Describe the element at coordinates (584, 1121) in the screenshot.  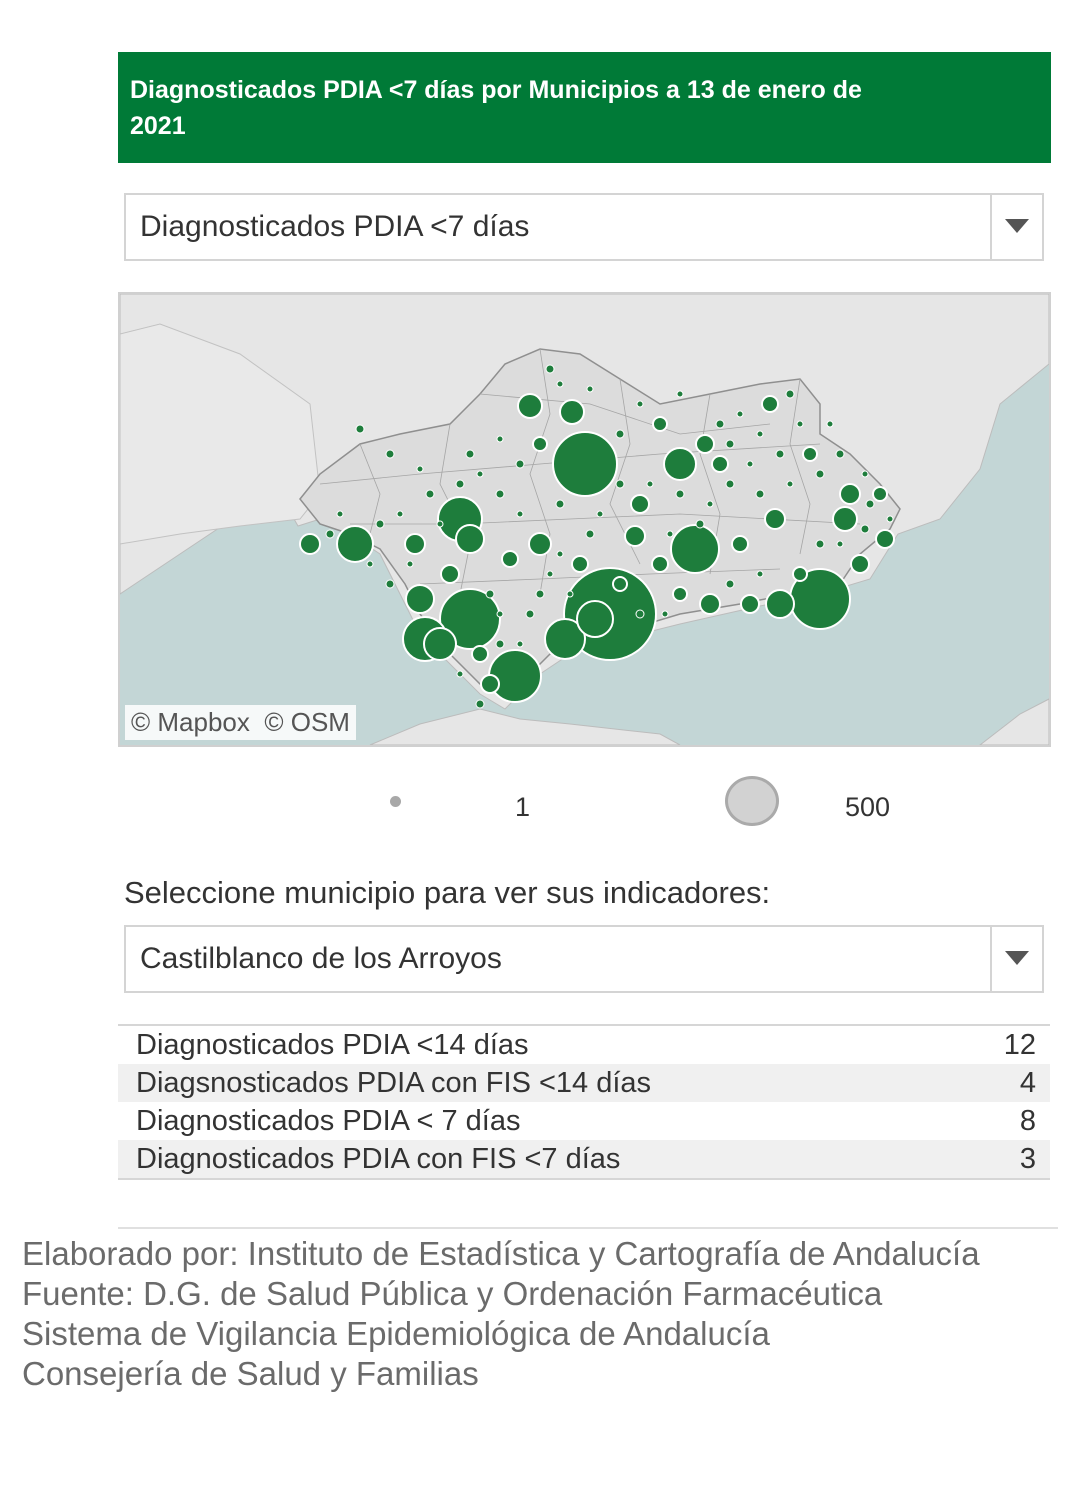
I see `table-row: Diagnosticados PDIA < 7 días 8` at that location.